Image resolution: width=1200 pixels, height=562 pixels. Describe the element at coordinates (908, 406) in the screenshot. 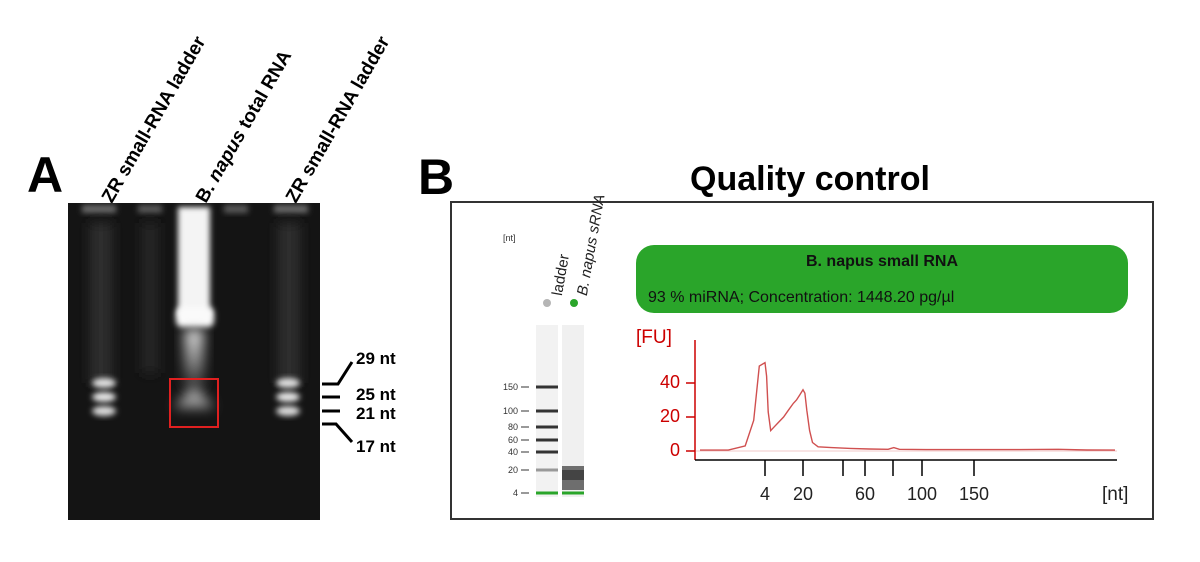

I see `electropherogram-trace` at that location.